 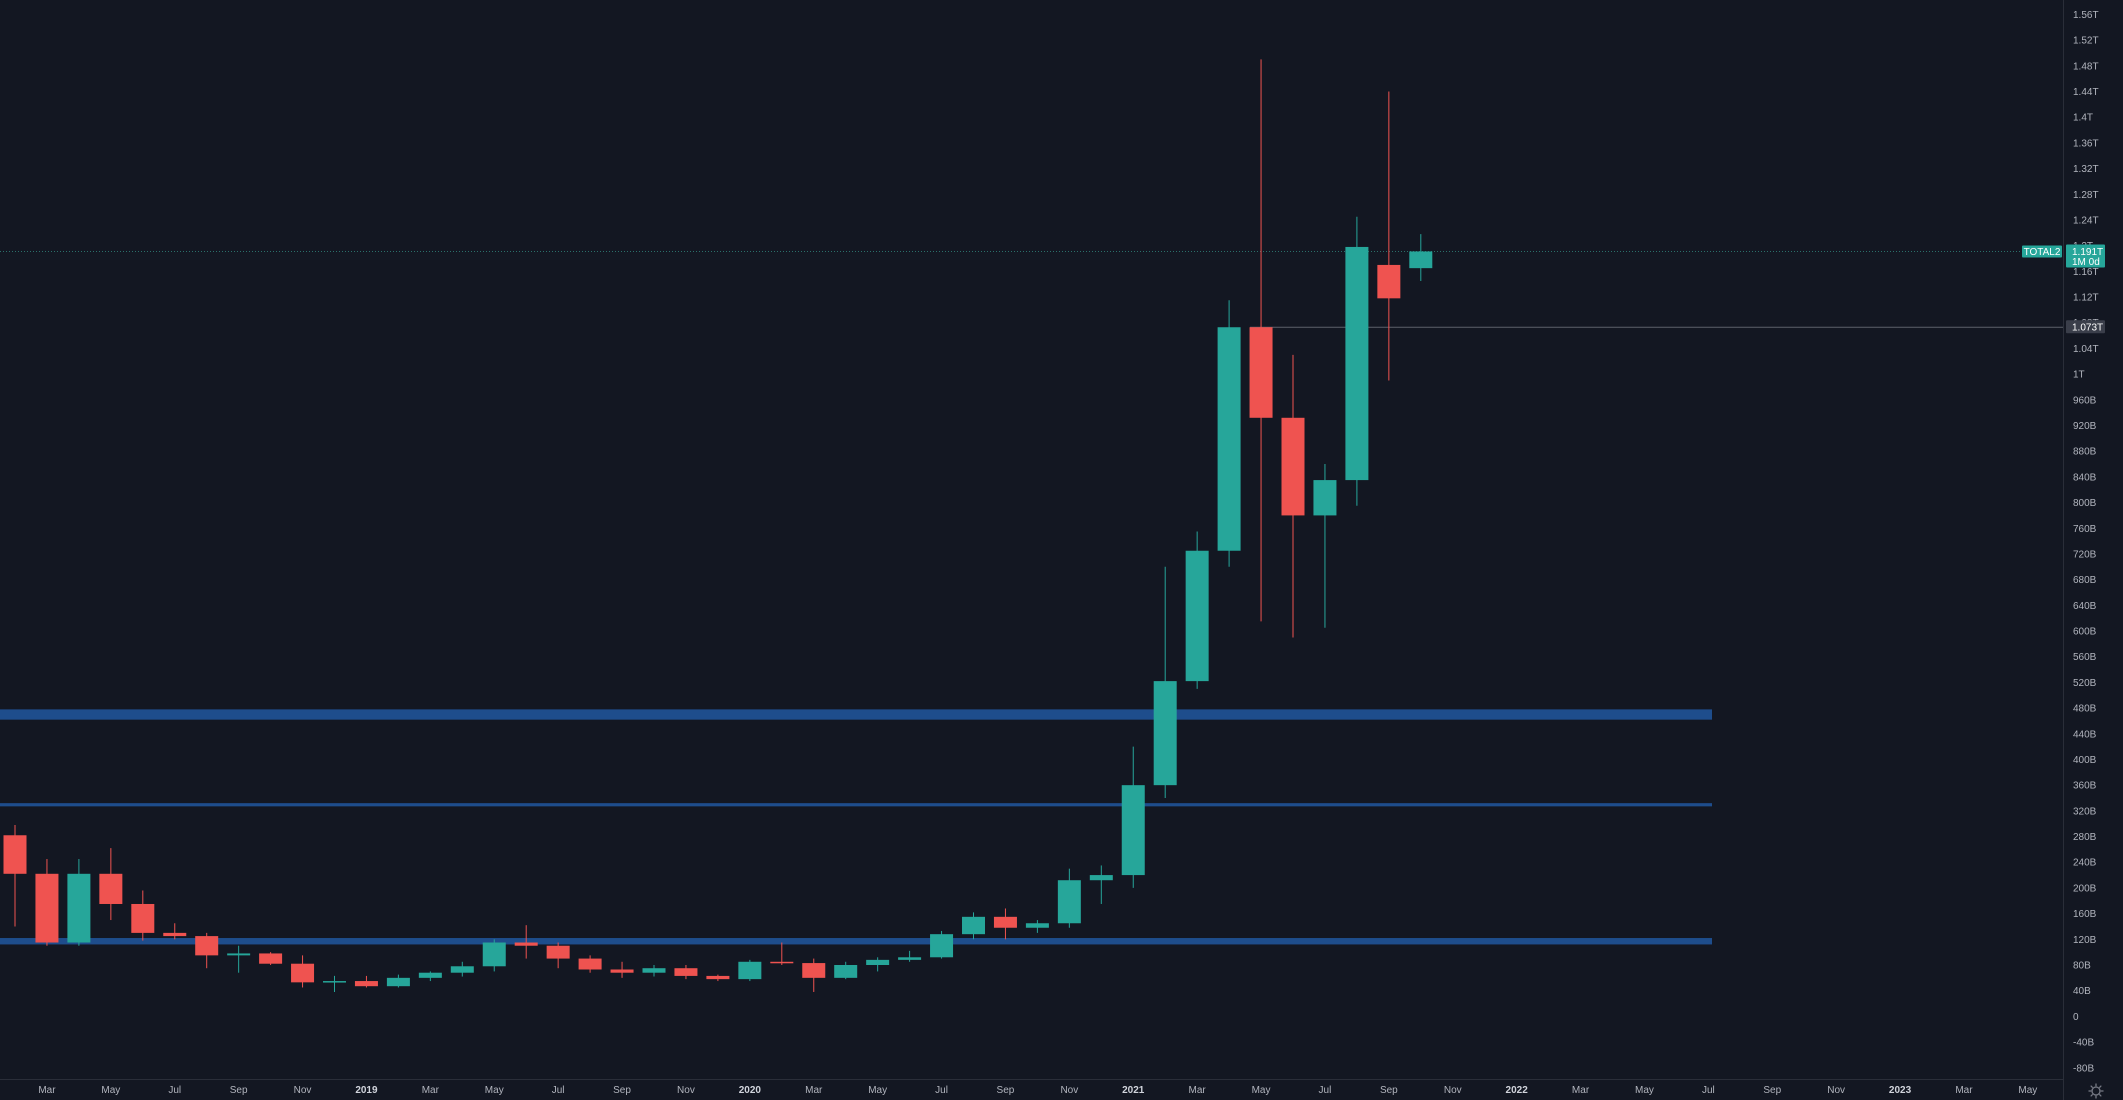 What do you see at coordinates (2096, 1091) in the screenshot?
I see `settings-gear-icon` at bounding box center [2096, 1091].